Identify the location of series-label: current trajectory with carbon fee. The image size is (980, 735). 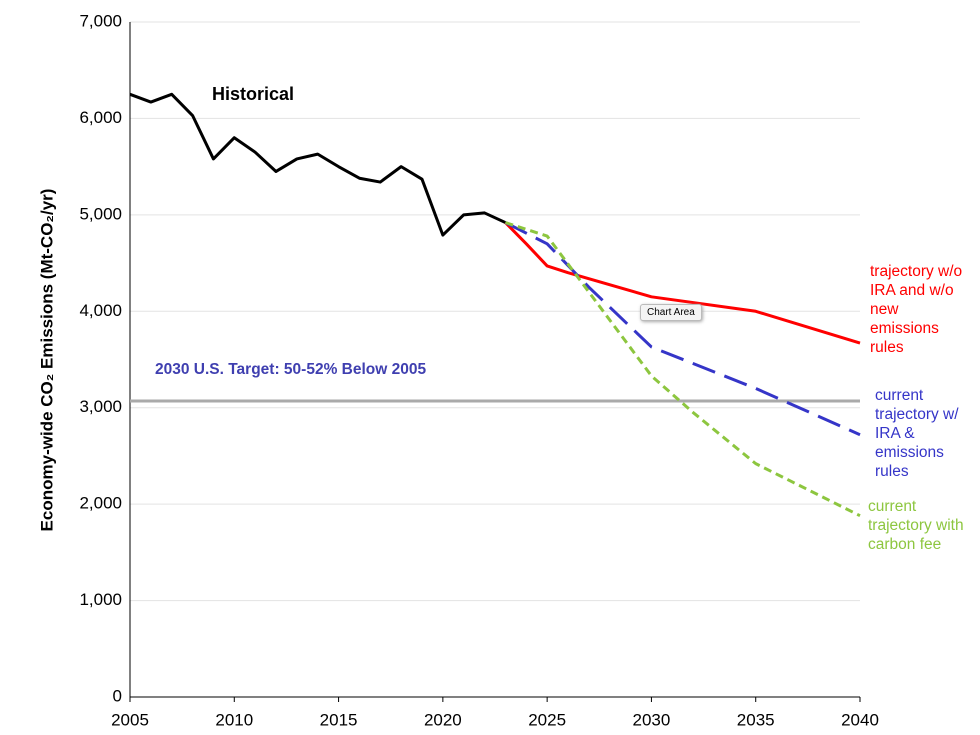
(916, 525).